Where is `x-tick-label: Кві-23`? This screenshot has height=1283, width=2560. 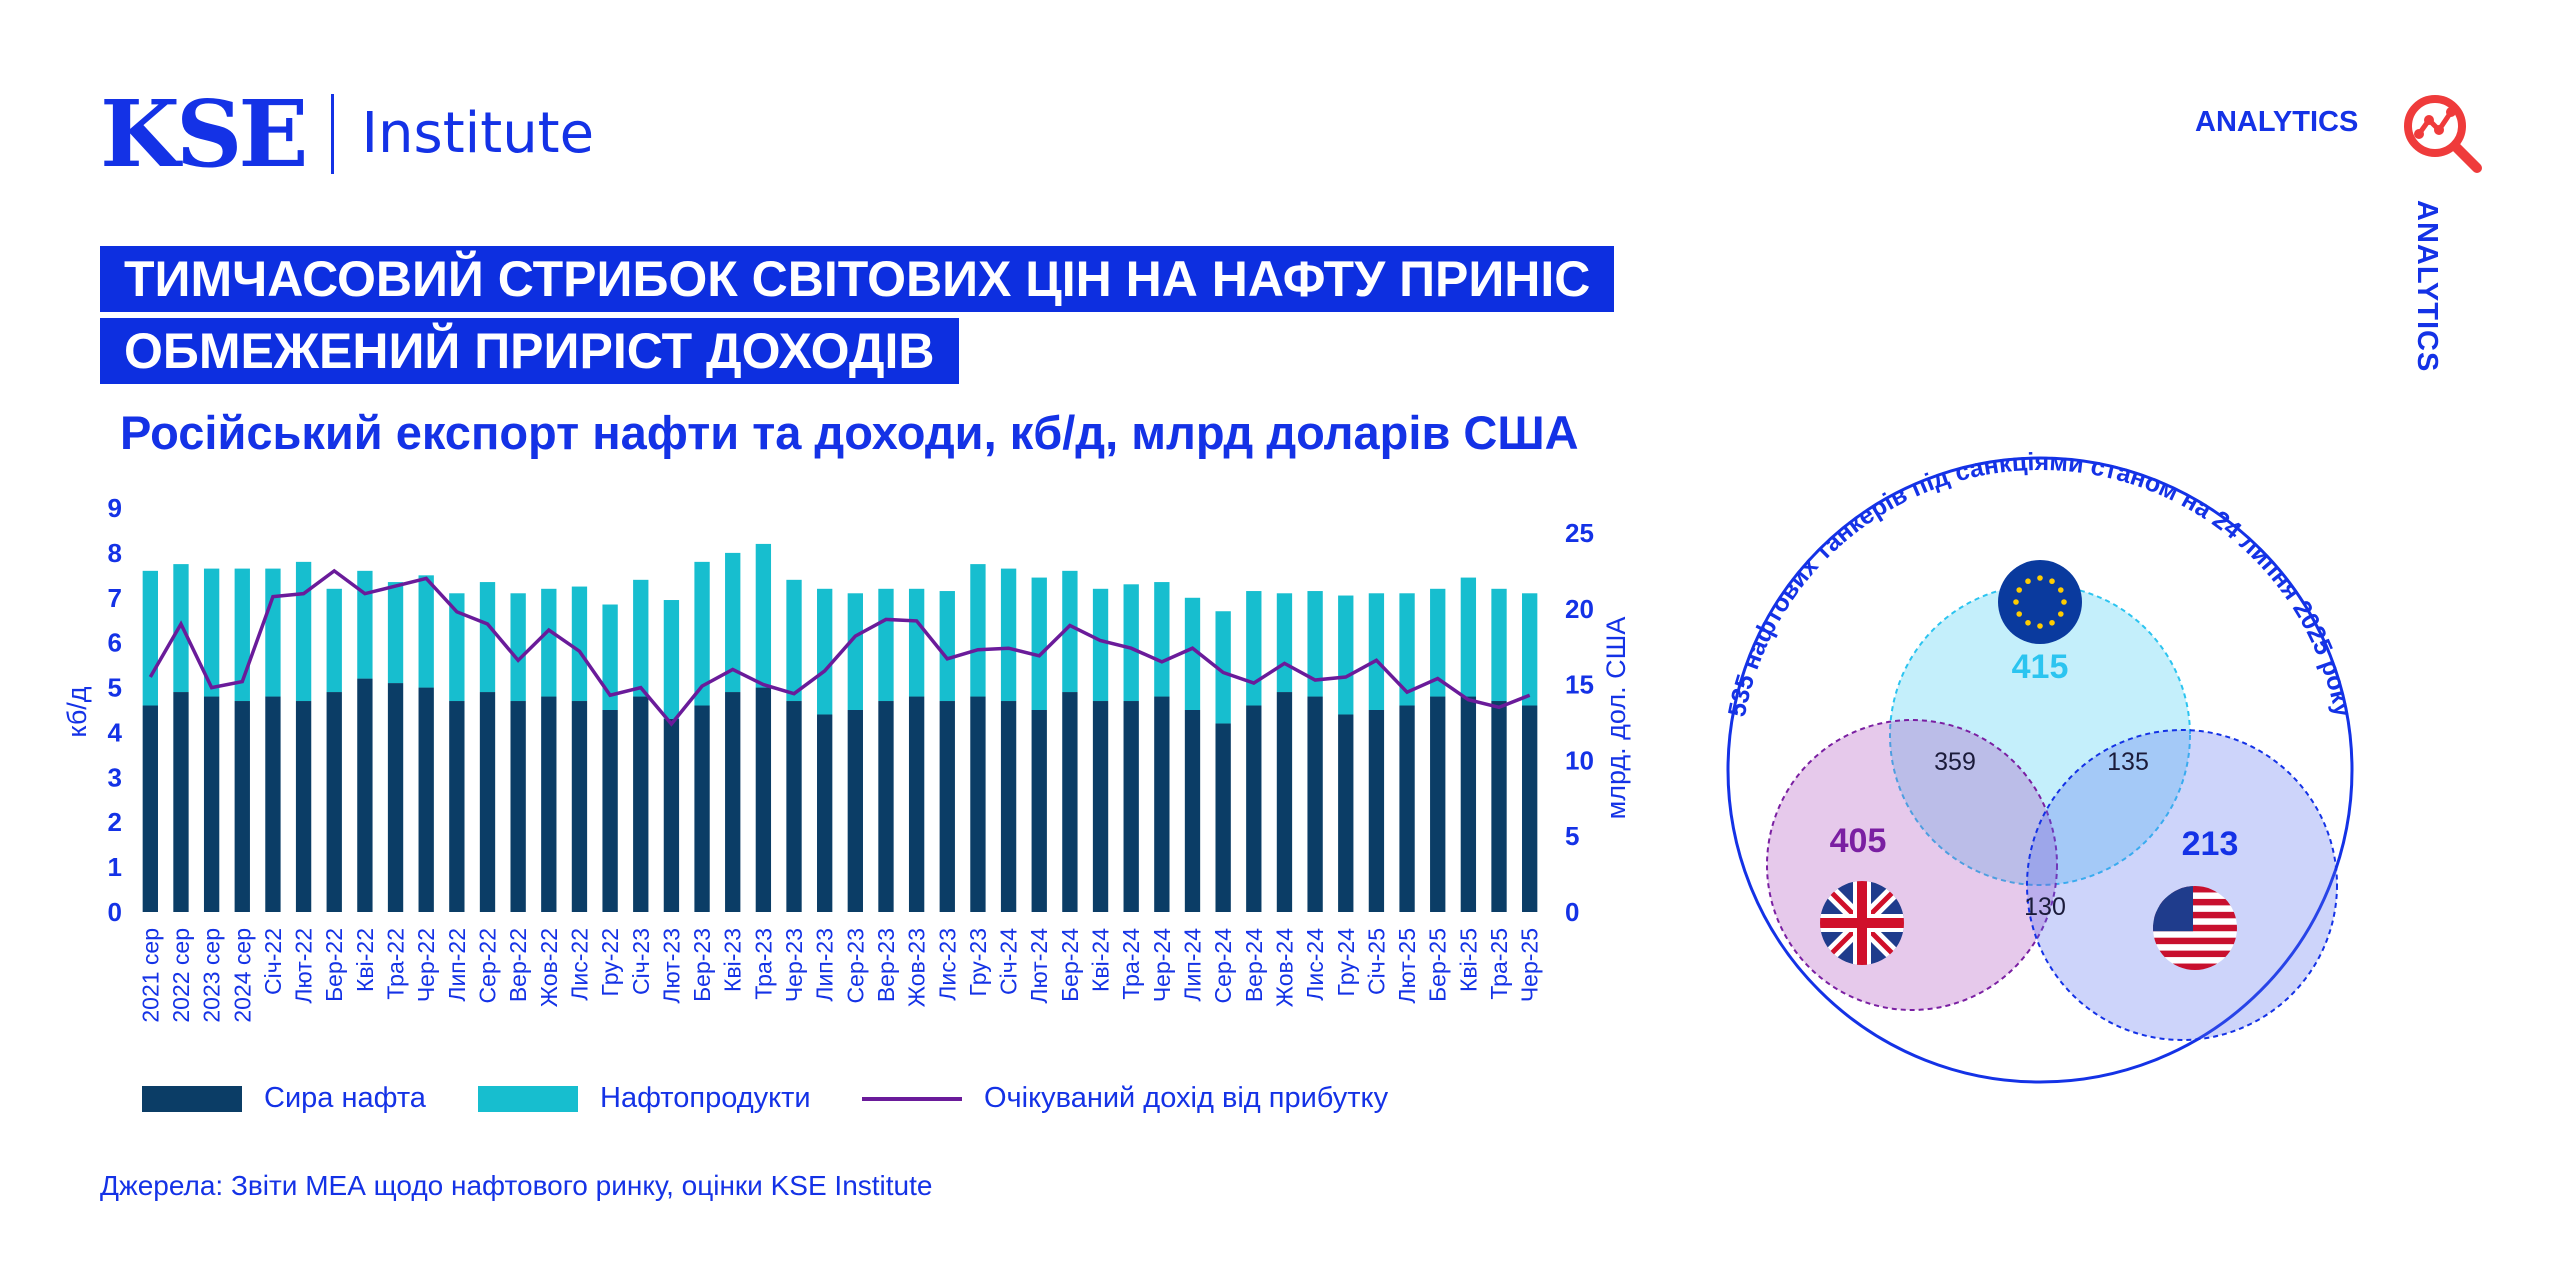 x-tick-label: Кві-23 is located at coordinates (733, 960).